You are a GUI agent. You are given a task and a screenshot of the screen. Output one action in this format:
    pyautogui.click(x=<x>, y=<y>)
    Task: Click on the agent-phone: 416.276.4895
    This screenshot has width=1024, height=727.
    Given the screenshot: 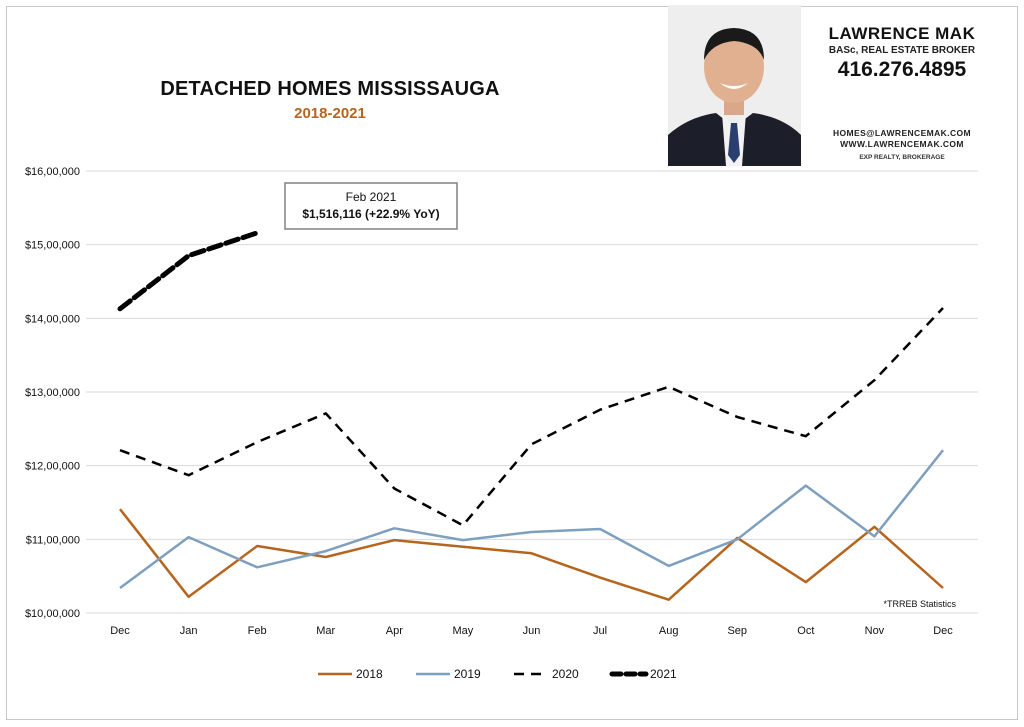 What is the action you would take?
    pyautogui.click(x=902, y=69)
    